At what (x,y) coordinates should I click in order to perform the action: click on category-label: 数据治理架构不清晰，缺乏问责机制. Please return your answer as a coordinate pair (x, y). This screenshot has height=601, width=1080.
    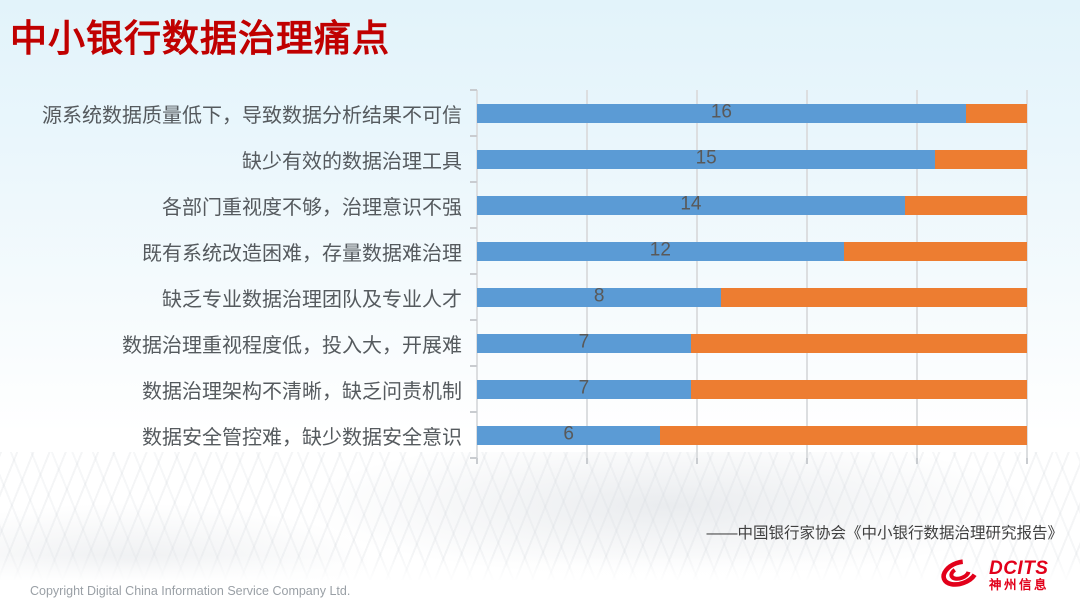
    Looking at the image, I should click on (302, 391).